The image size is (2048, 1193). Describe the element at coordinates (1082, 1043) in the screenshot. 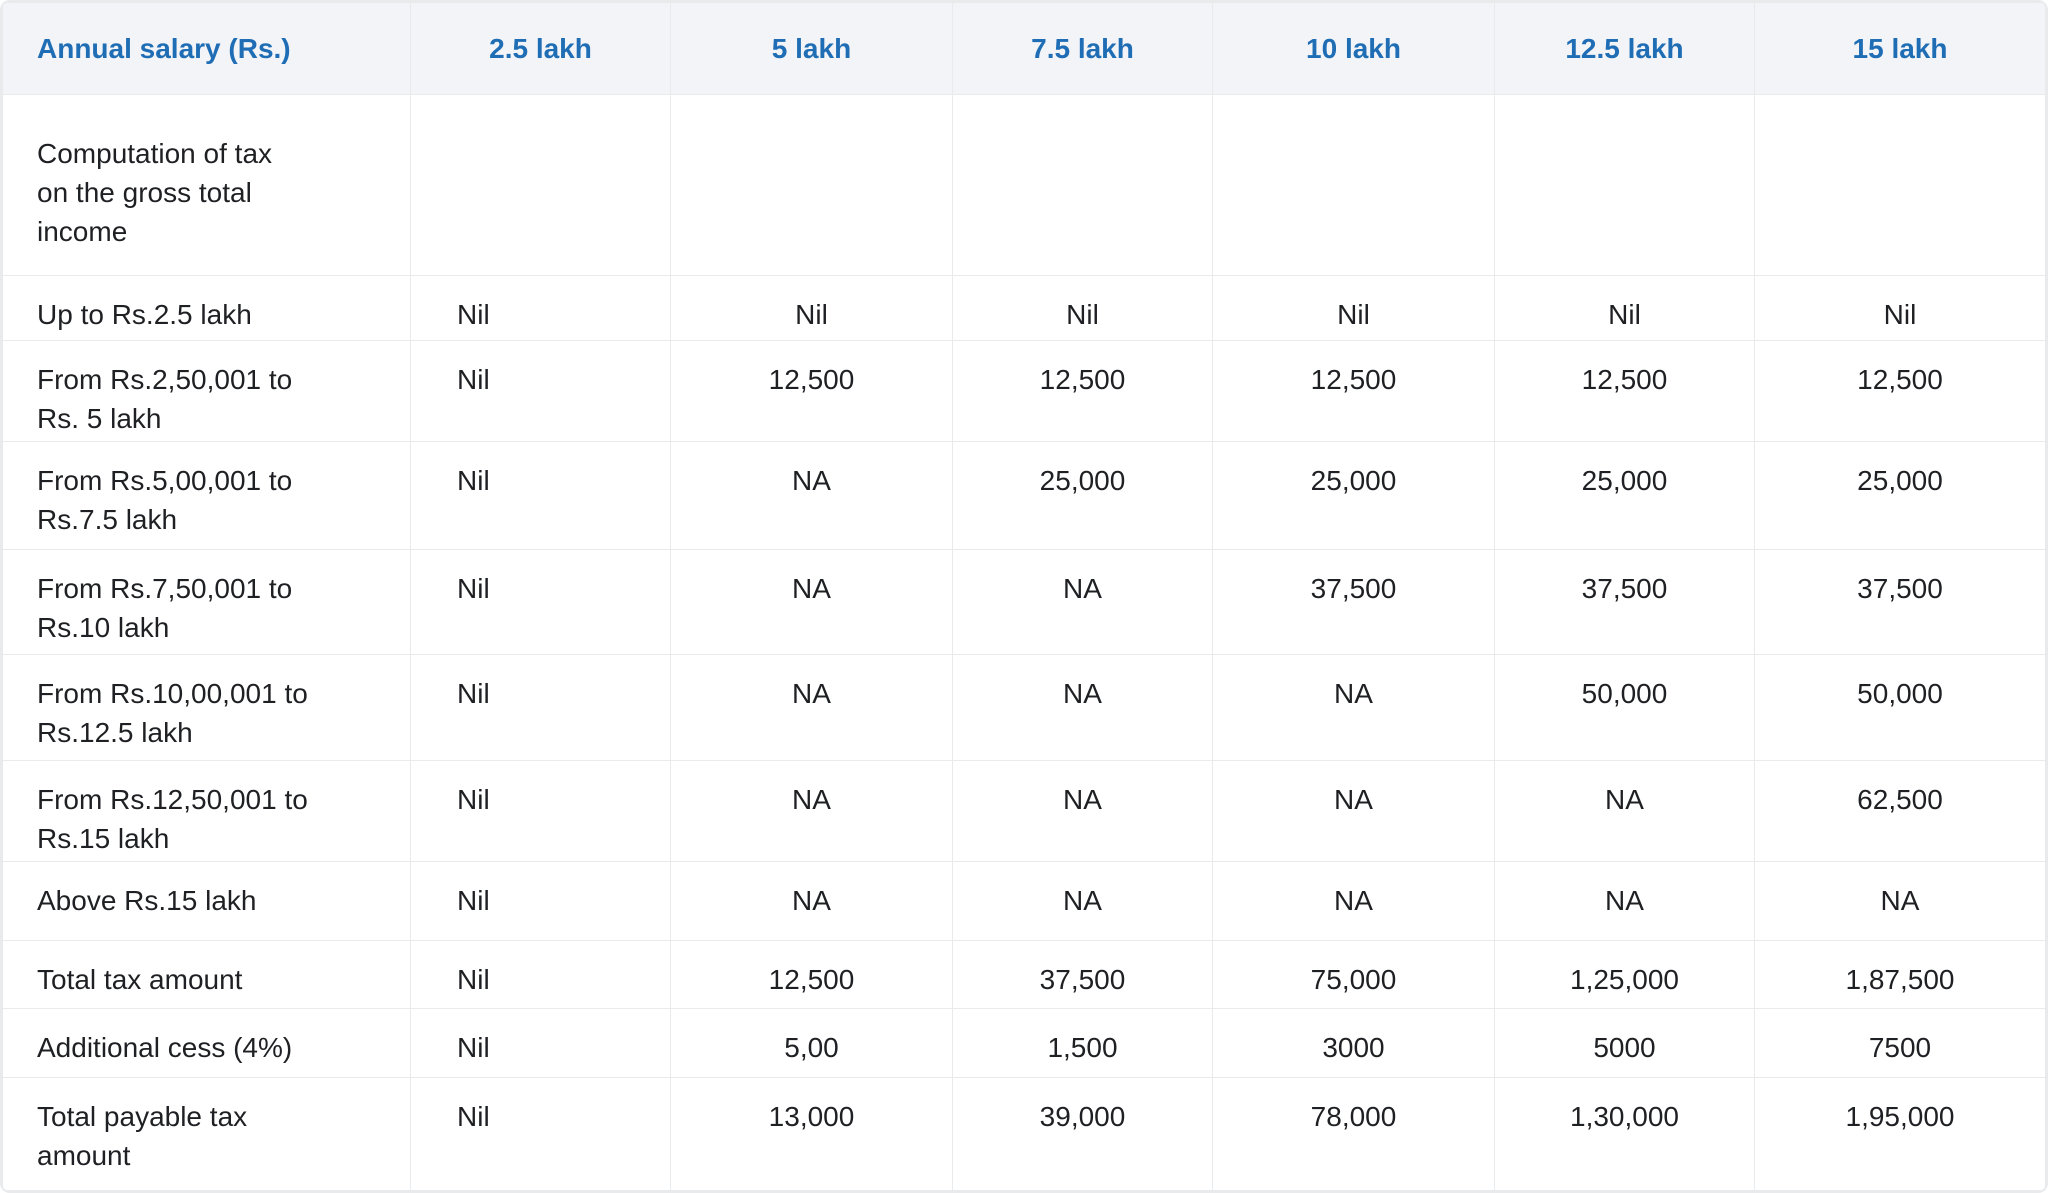

I see `cell-value: 1,500` at that location.